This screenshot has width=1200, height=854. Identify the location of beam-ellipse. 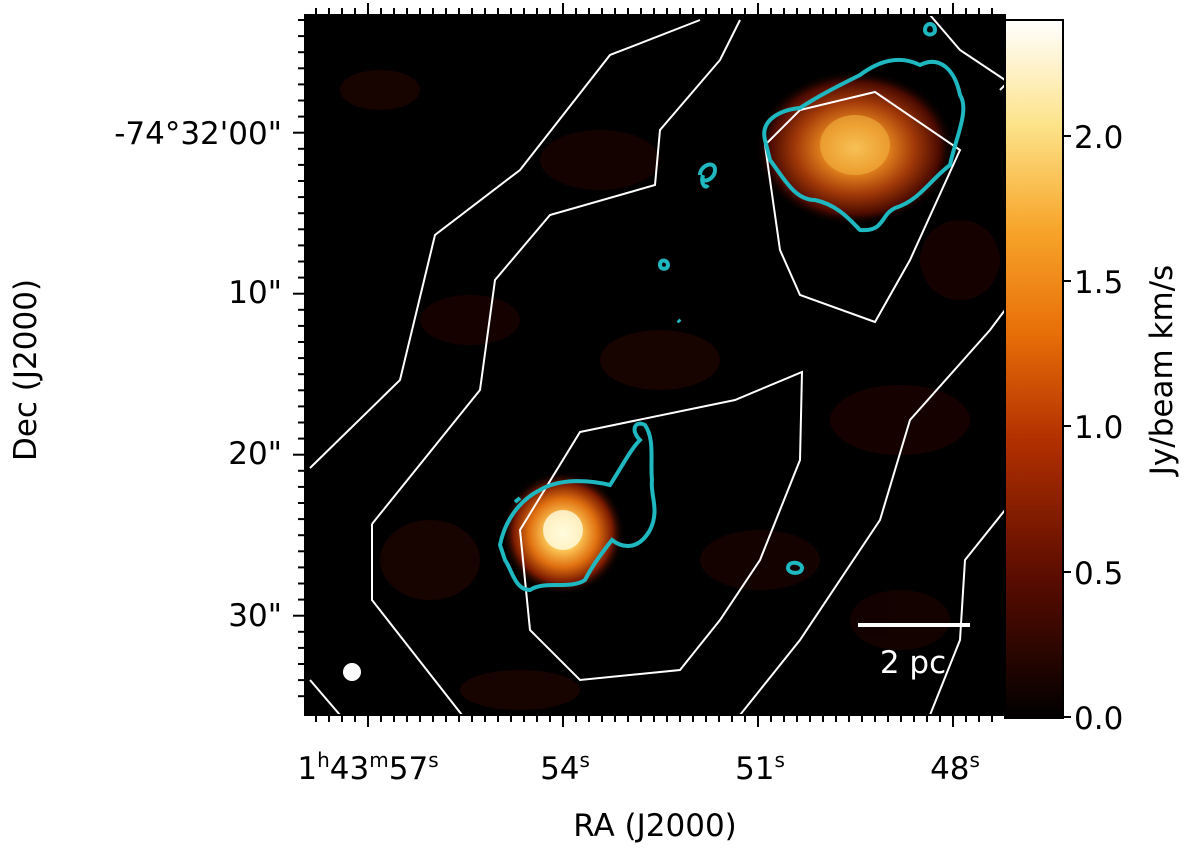
(352, 672).